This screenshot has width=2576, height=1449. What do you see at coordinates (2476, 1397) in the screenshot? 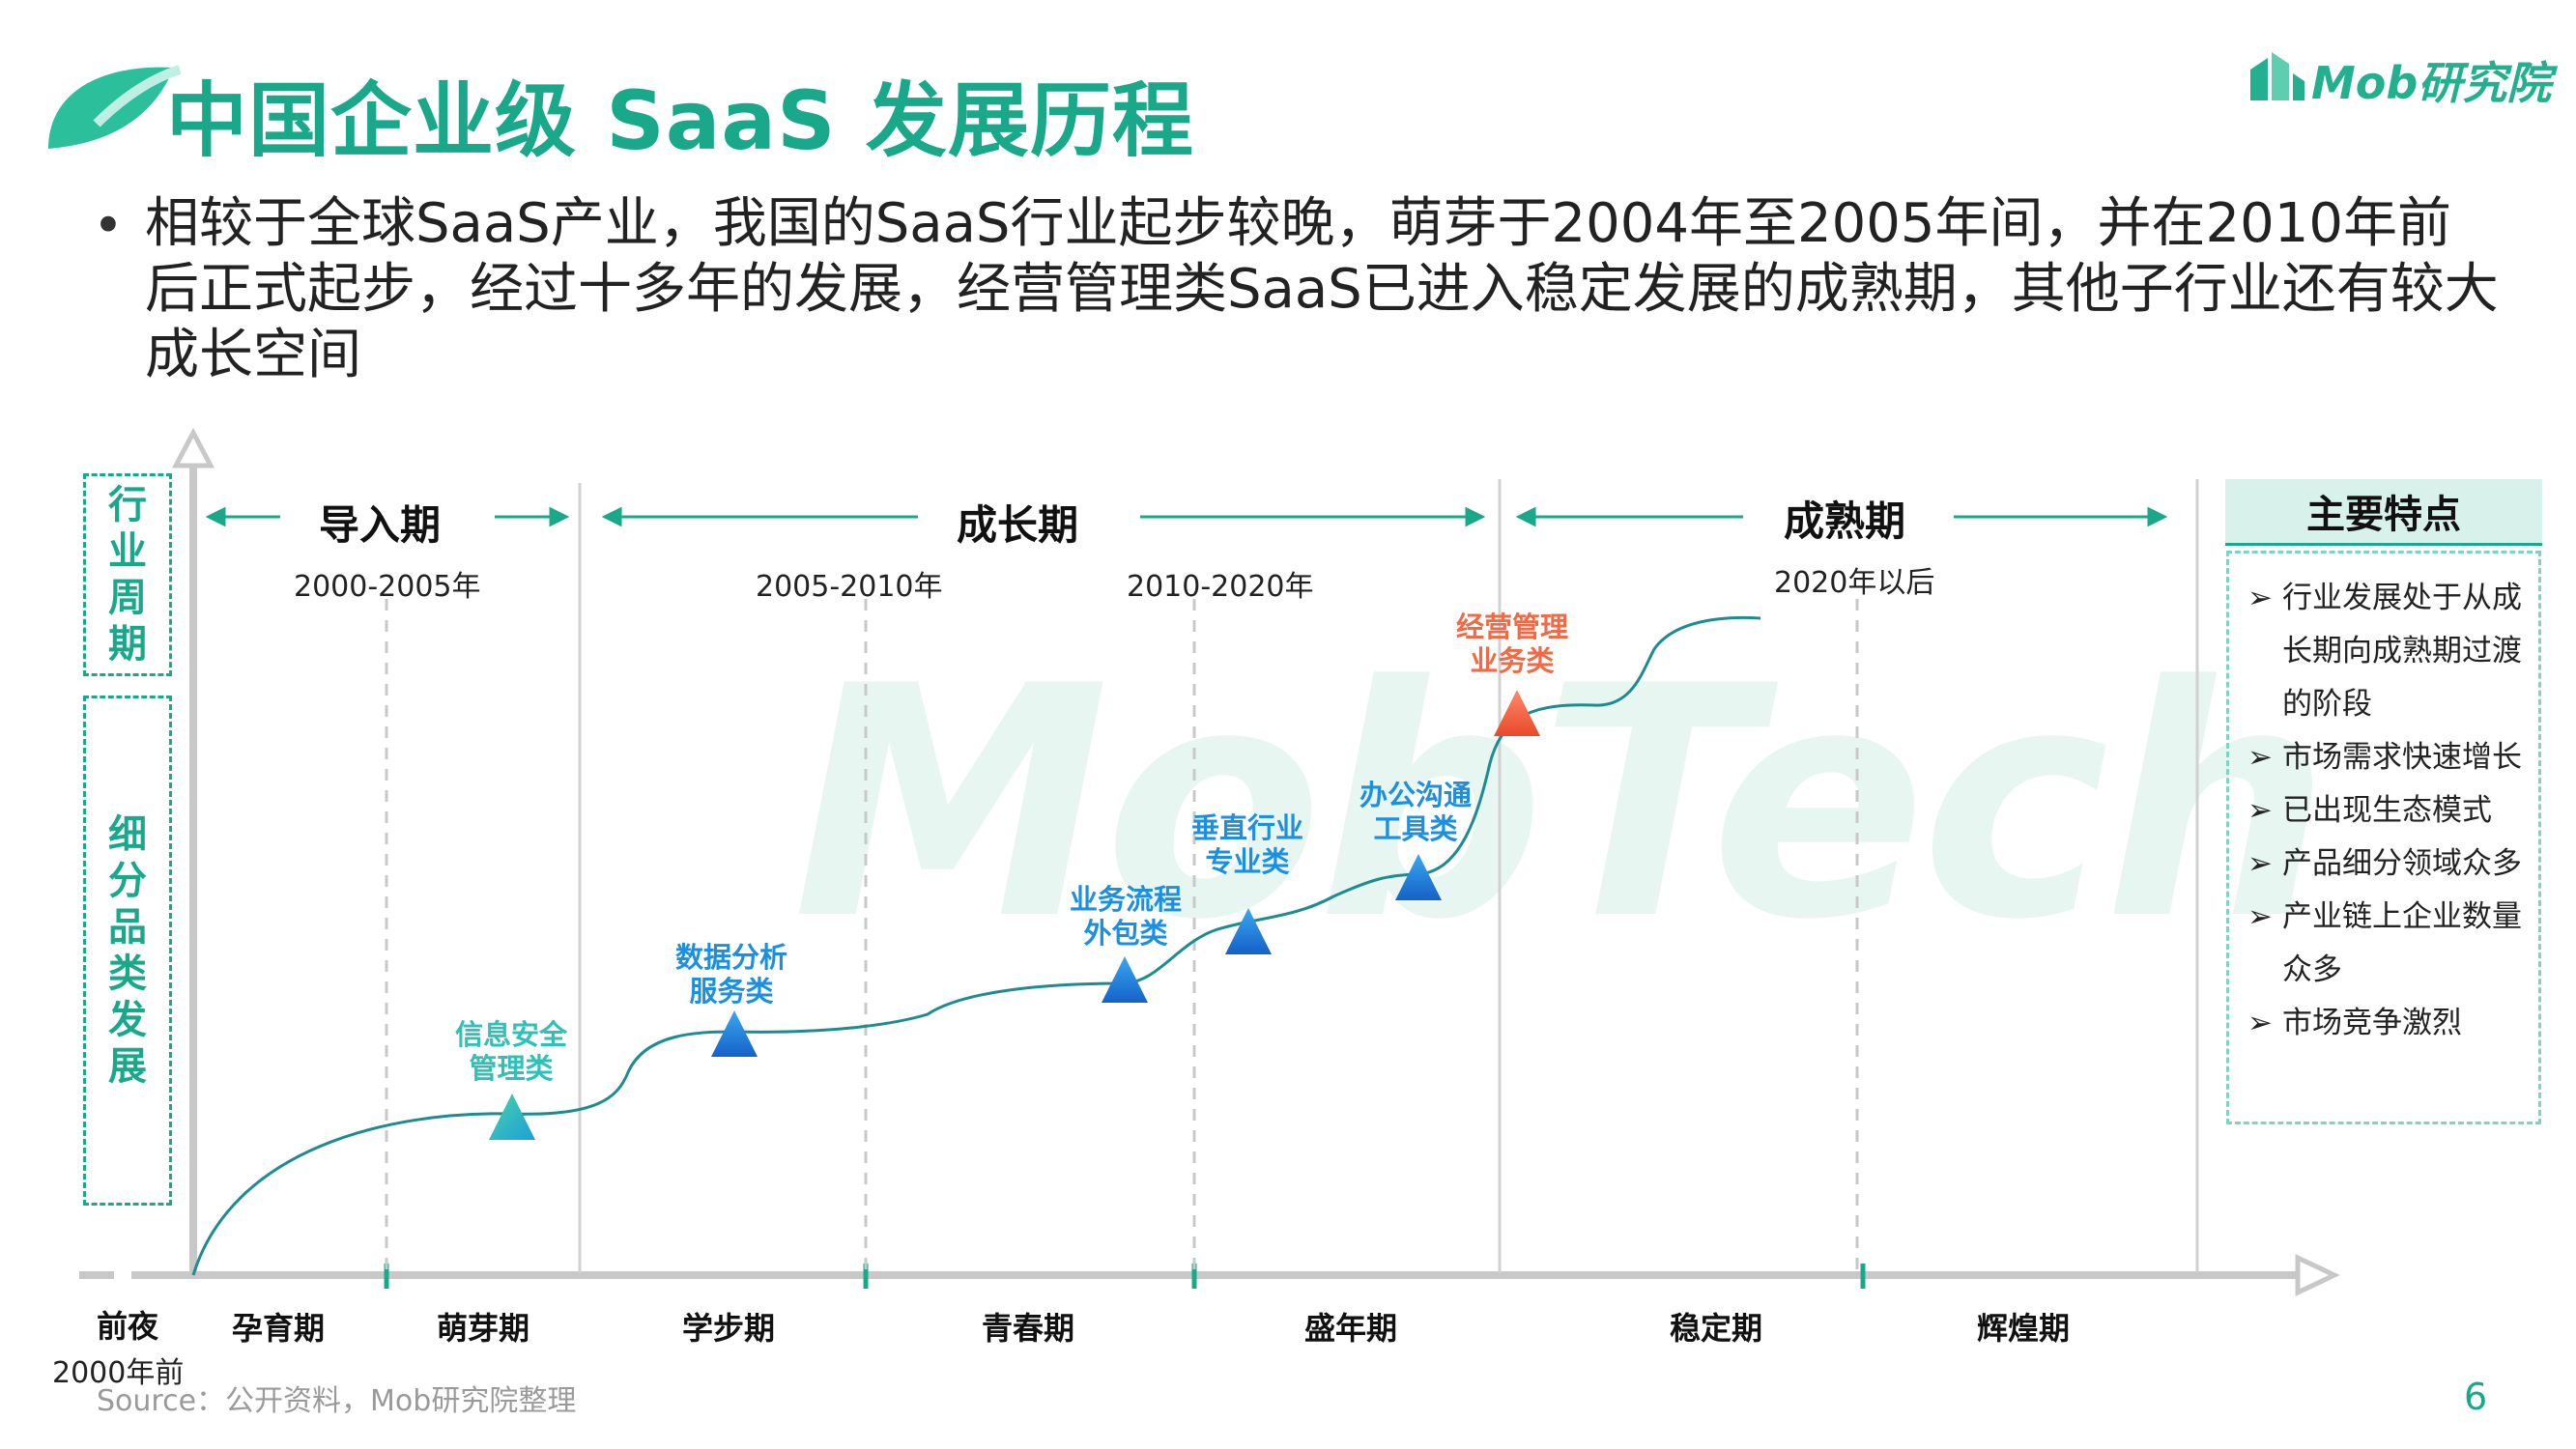
I see `page-number: 6` at bounding box center [2476, 1397].